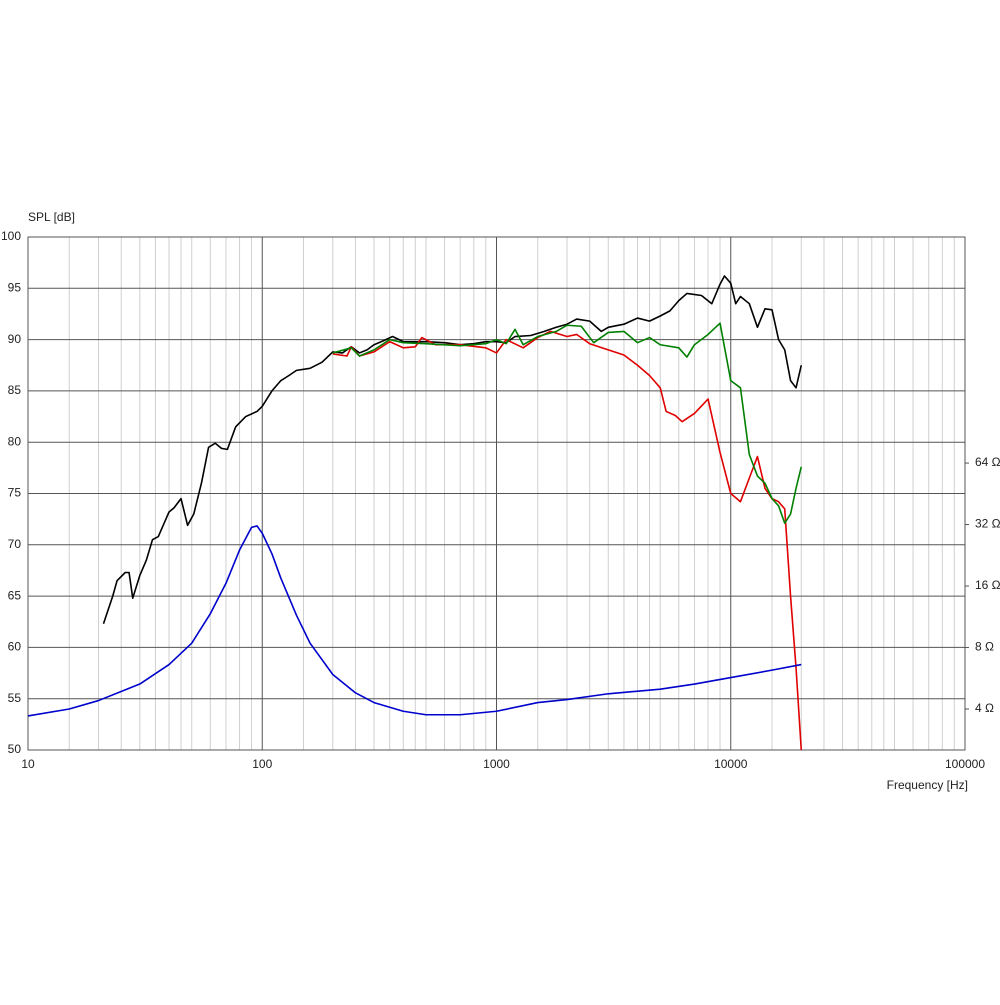 This screenshot has width=1000, height=1005. Describe the element at coordinates (987, 524) in the screenshot. I see `y2-tick-label: 32 Ω` at that location.